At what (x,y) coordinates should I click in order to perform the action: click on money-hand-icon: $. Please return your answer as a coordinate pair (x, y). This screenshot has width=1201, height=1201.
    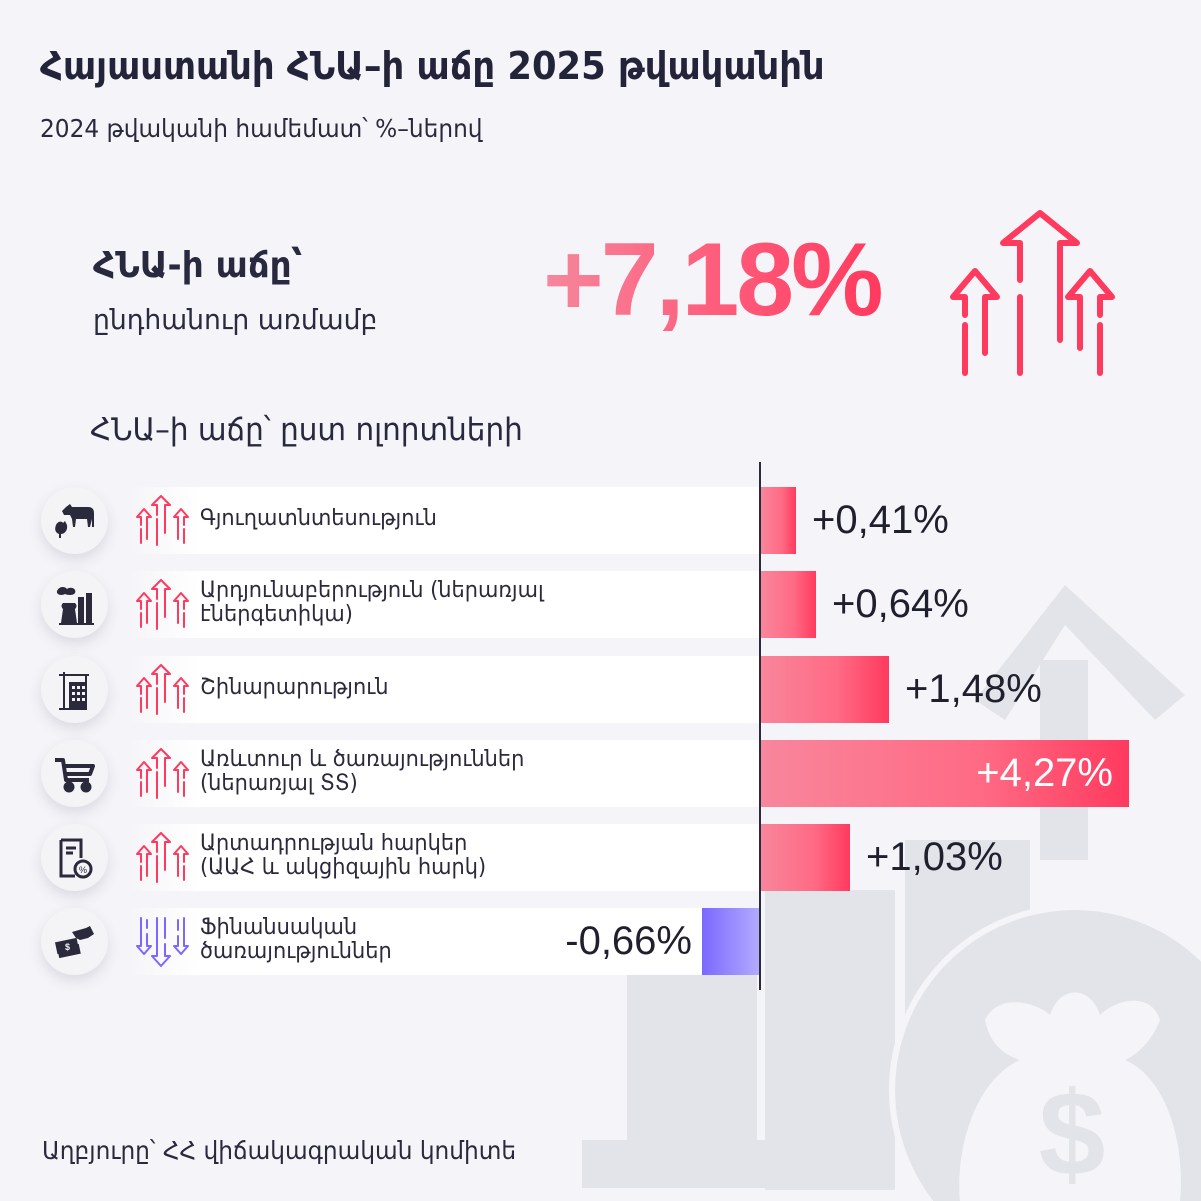
    Looking at the image, I should click on (74, 941).